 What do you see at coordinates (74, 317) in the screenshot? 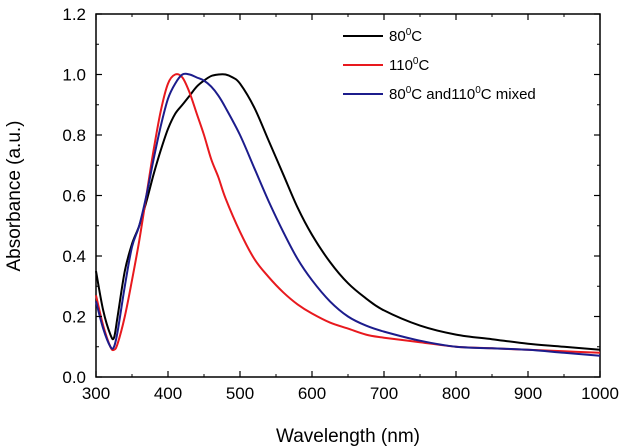
I see `y-tick-label: 0.2` at bounding box center [74, 317].